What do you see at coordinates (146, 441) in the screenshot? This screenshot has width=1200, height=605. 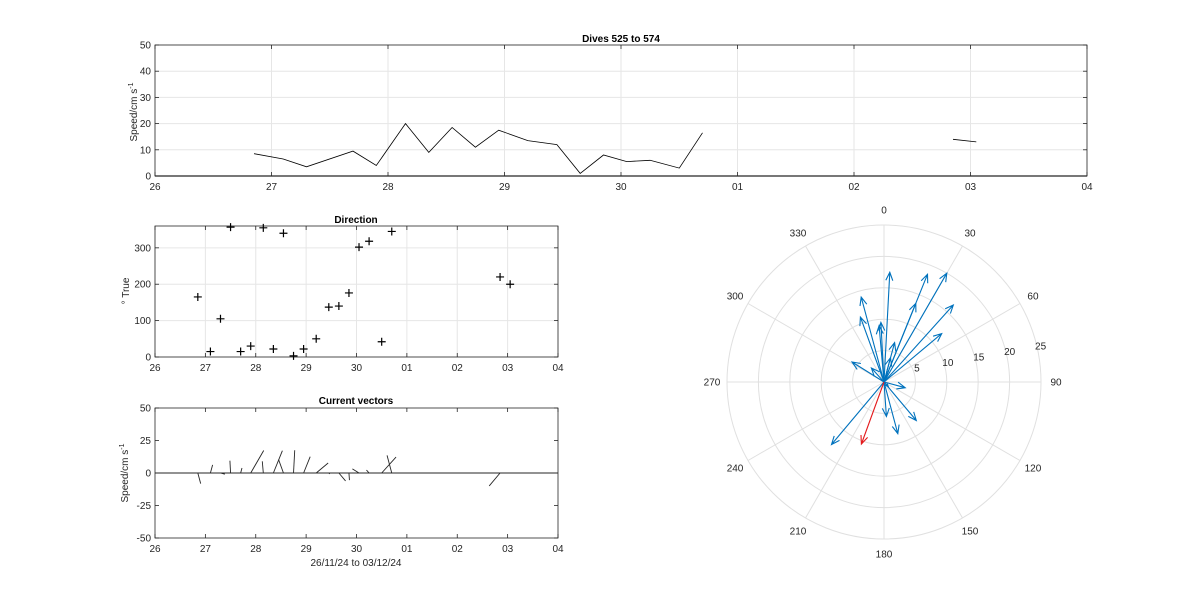 I see `y-tick-label: 25` at bounding box center [146, 441].